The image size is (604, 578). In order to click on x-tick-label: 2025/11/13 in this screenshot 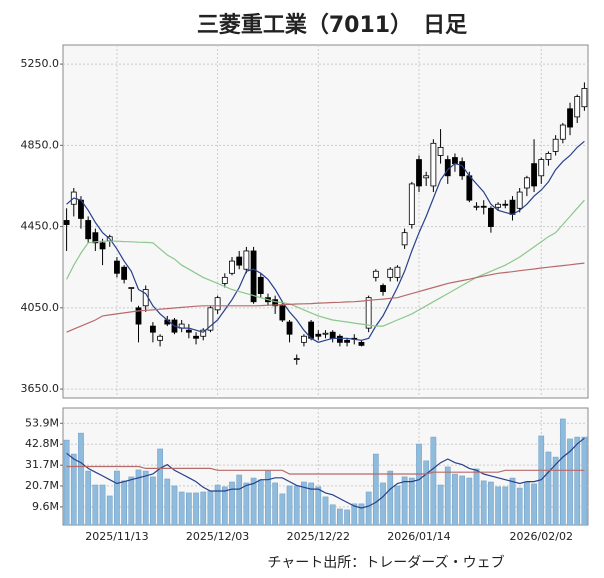, I will do `click(116, 536)`.